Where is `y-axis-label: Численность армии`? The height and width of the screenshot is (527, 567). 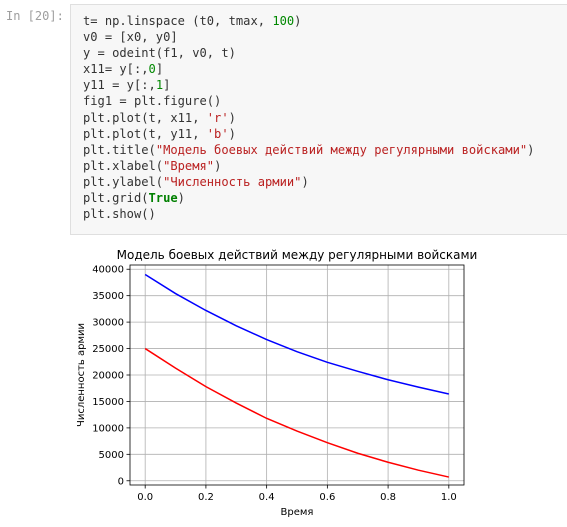
y-axis-label: Численность армии is located at coordinates (81, 375).